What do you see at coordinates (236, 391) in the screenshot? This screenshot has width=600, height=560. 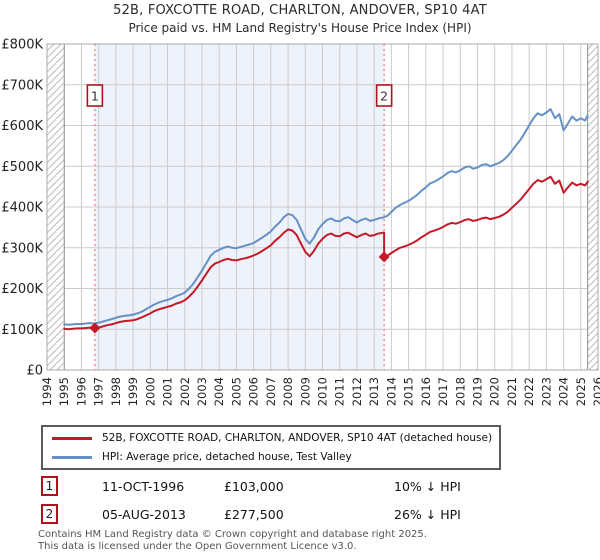 I see `x-axis-tick-label: 2005` at bounding box center [236, 391].